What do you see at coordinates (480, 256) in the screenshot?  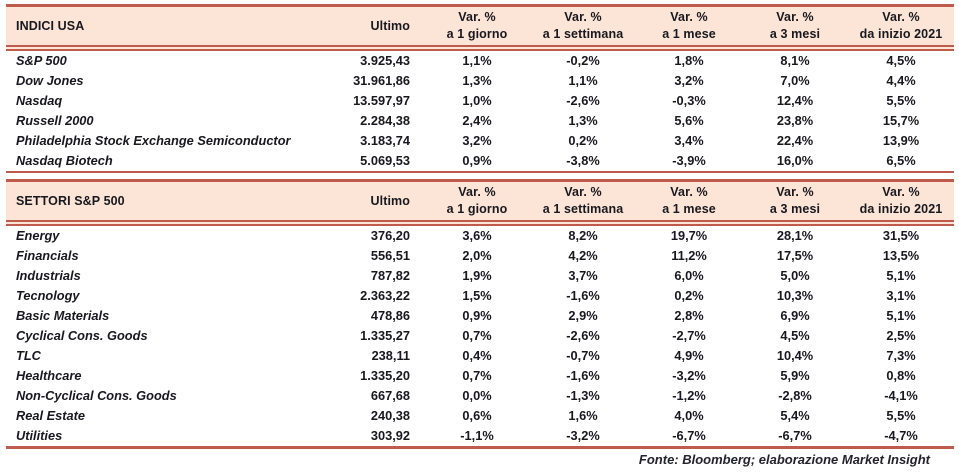 I see `table-row: Financials 556,51 2,0% 4,2% 11,2% 17,5% 13,5%` at bounding box center [480, 256].